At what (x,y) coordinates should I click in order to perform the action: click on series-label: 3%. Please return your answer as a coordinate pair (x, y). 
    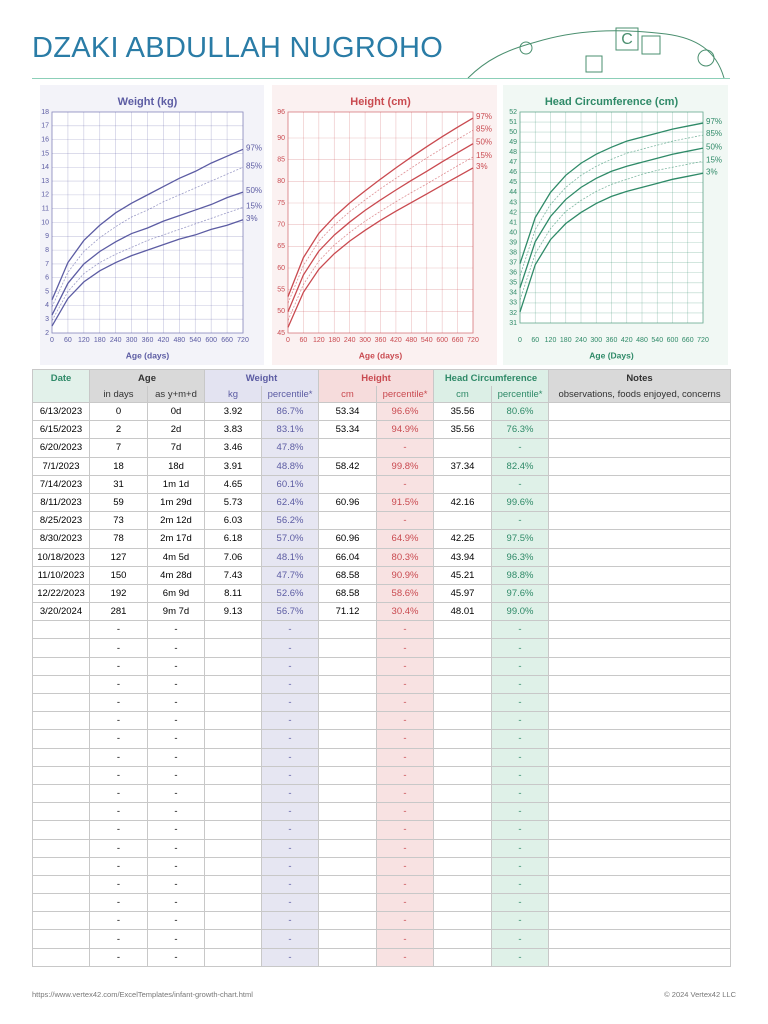
    Looking at the image, I should click on (252, 218).